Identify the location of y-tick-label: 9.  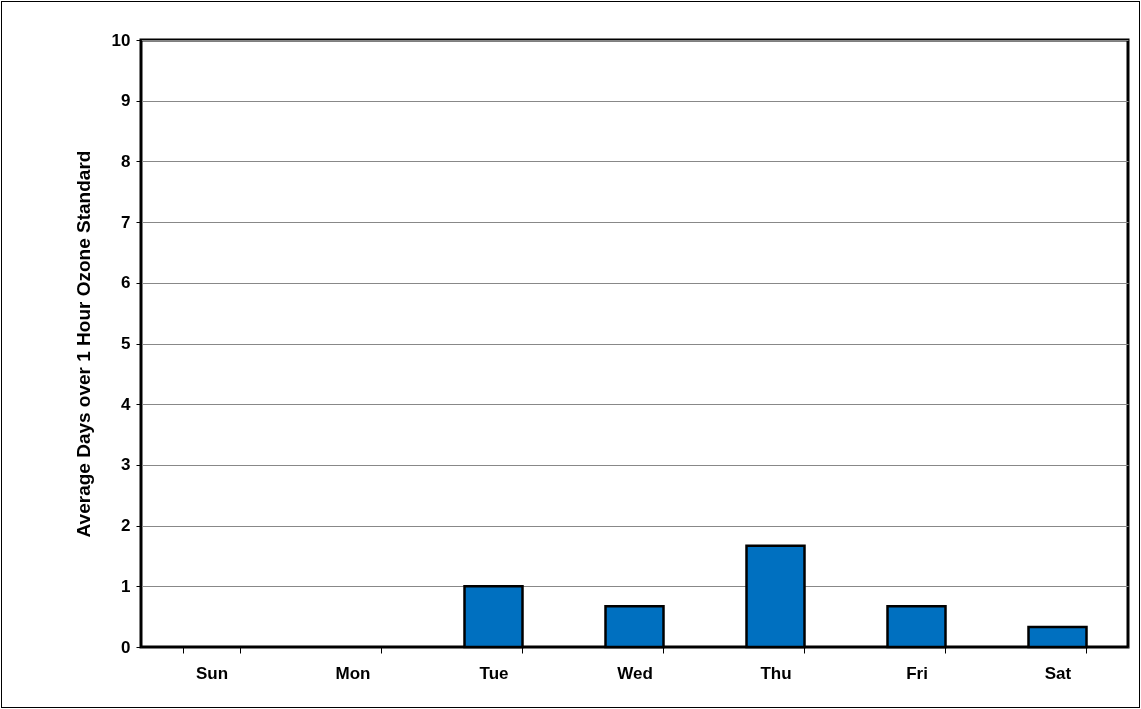
(126, 101).